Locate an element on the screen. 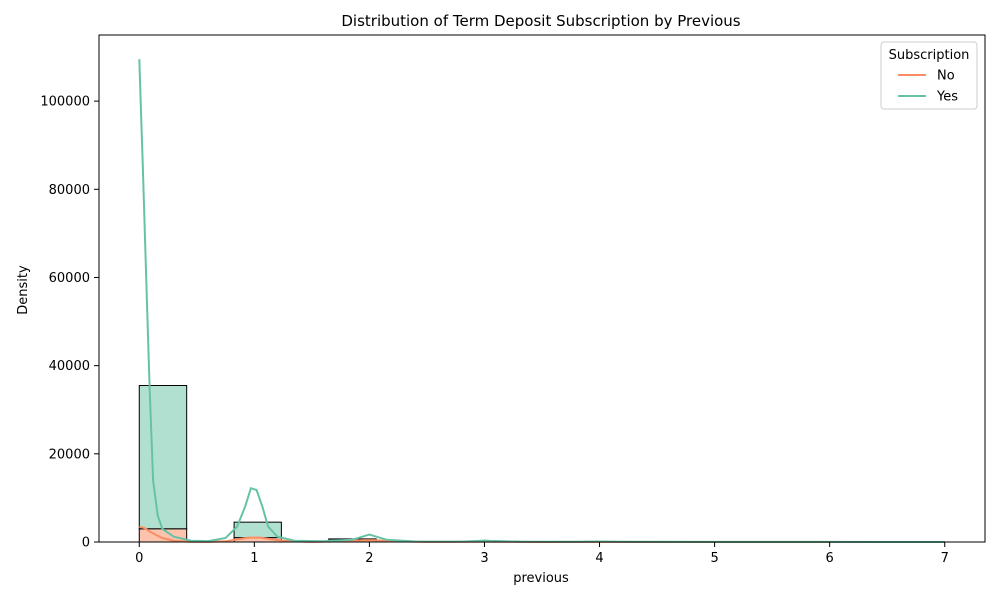  y-tick-label: 40000 is located at coordinates (69, 366).